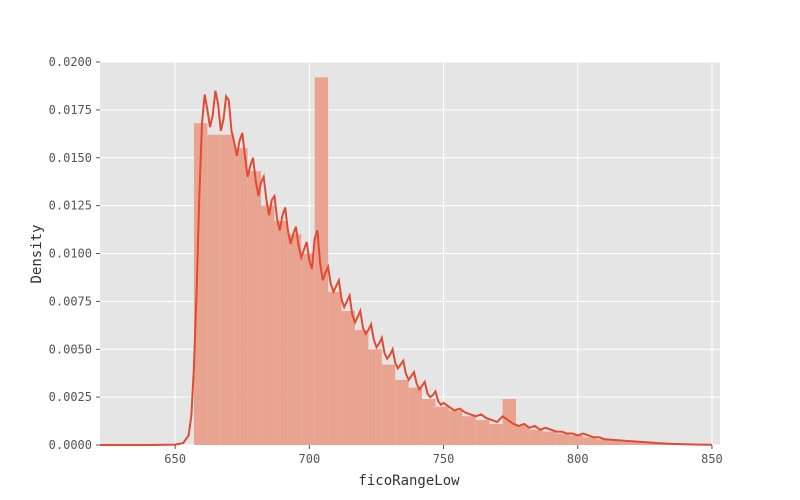 The width and height of the screenshot is (800, 500). I want to click on y-tick-label: 0.0025, so click(70, 397).